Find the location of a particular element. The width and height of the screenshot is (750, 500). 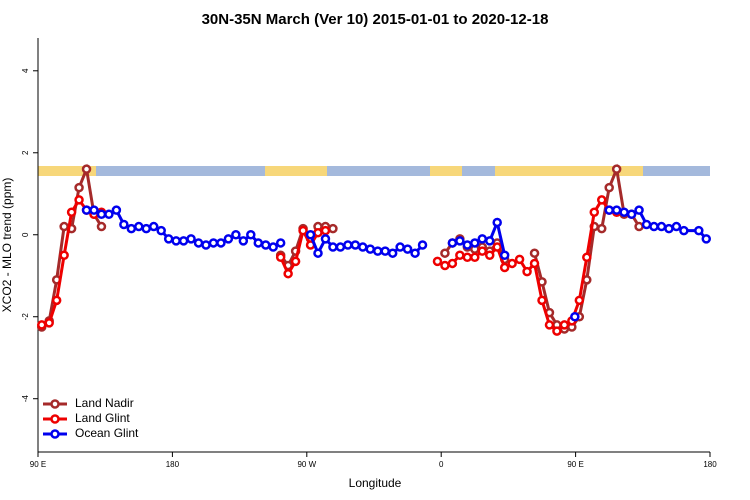

y-tick-label: 4 is located at coordinates (25, 70).